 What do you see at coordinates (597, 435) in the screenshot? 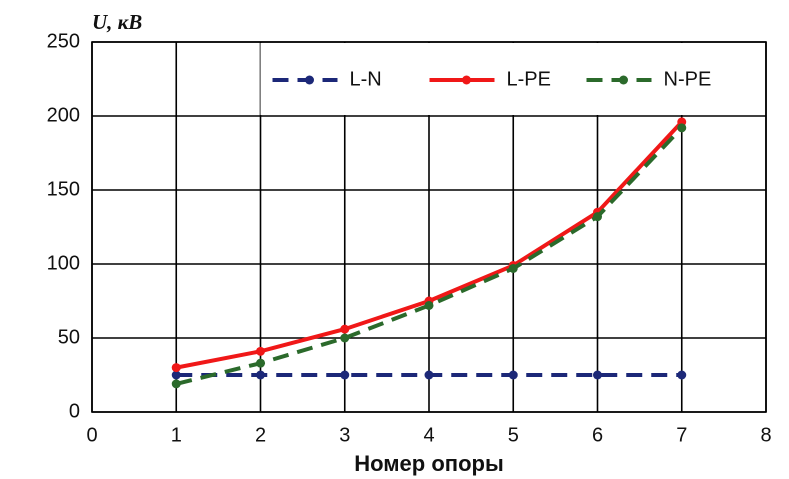
I see `x-tick-label: 6` at bounding box center [597, 435].